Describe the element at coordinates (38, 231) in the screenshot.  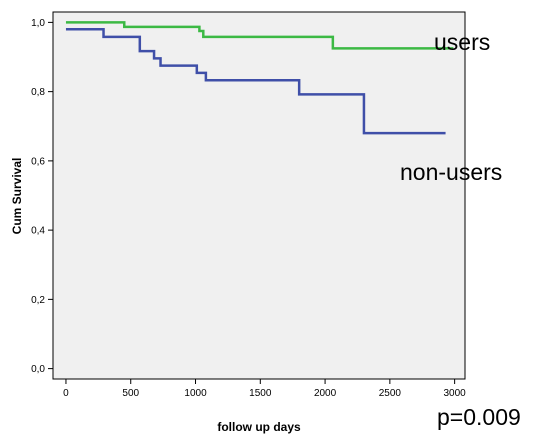
I see `y-tick-label: 0,4` at that location.